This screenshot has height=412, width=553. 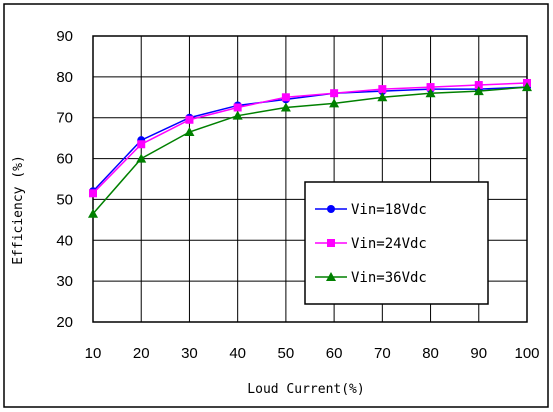 I want to click on y-tick-label: 70, so click(x=64, y=118).